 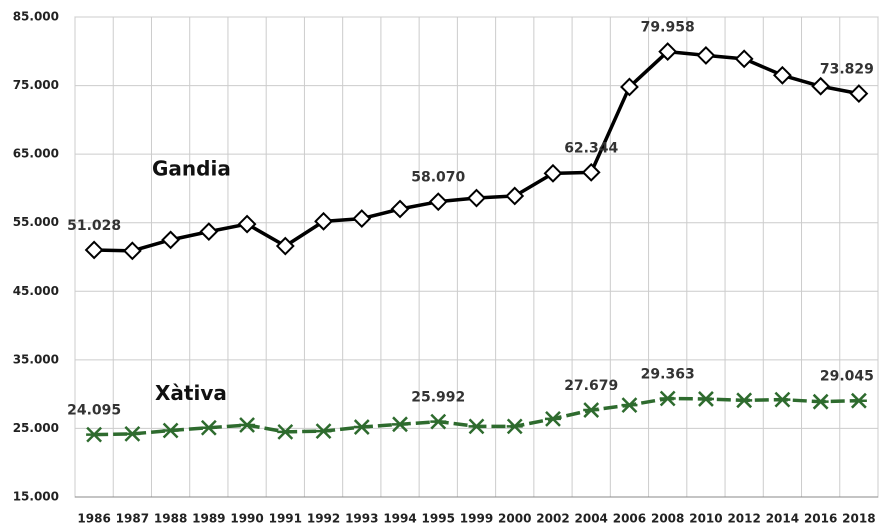 What do you see at coordinates (847, 70) in the screenshot?
I see `data-label: 73.829` at bounding box center [847, 70].